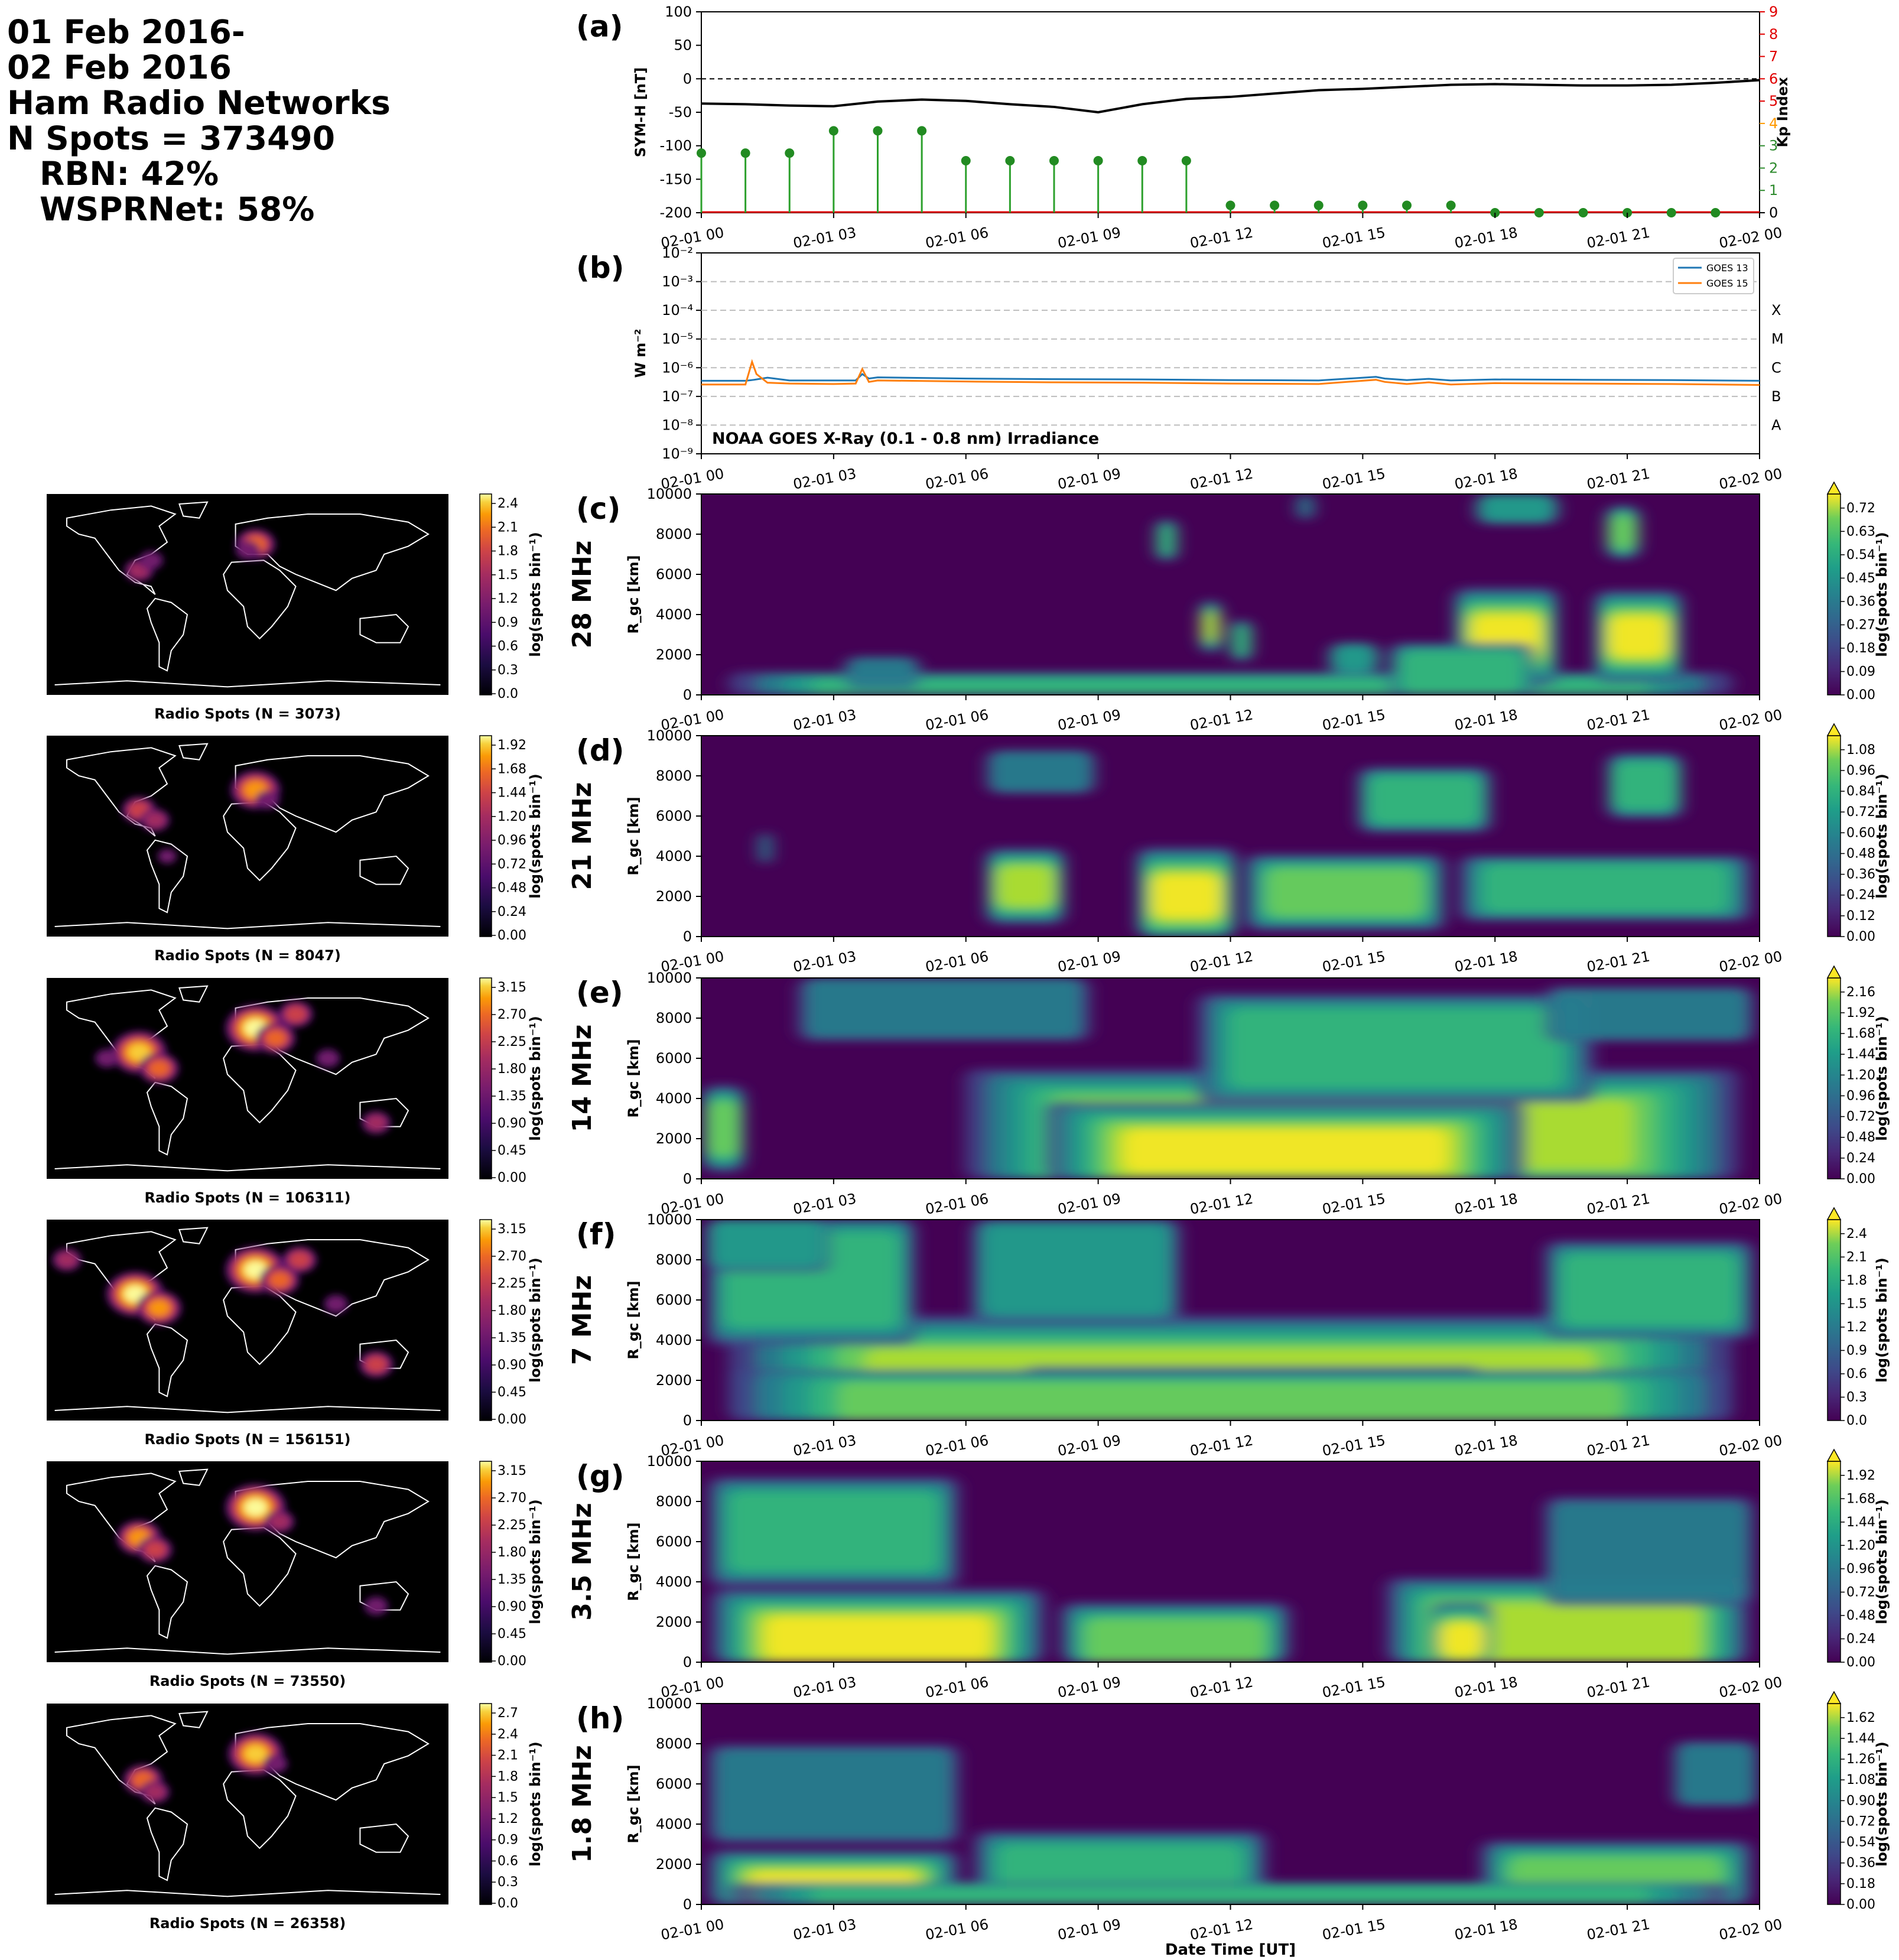 The image size is (1899, 1960). What do you see at coordinates (129, 174) in the screenshot?
I see `rbn-share: RBN: 42%` at bounding box center [129, 174].